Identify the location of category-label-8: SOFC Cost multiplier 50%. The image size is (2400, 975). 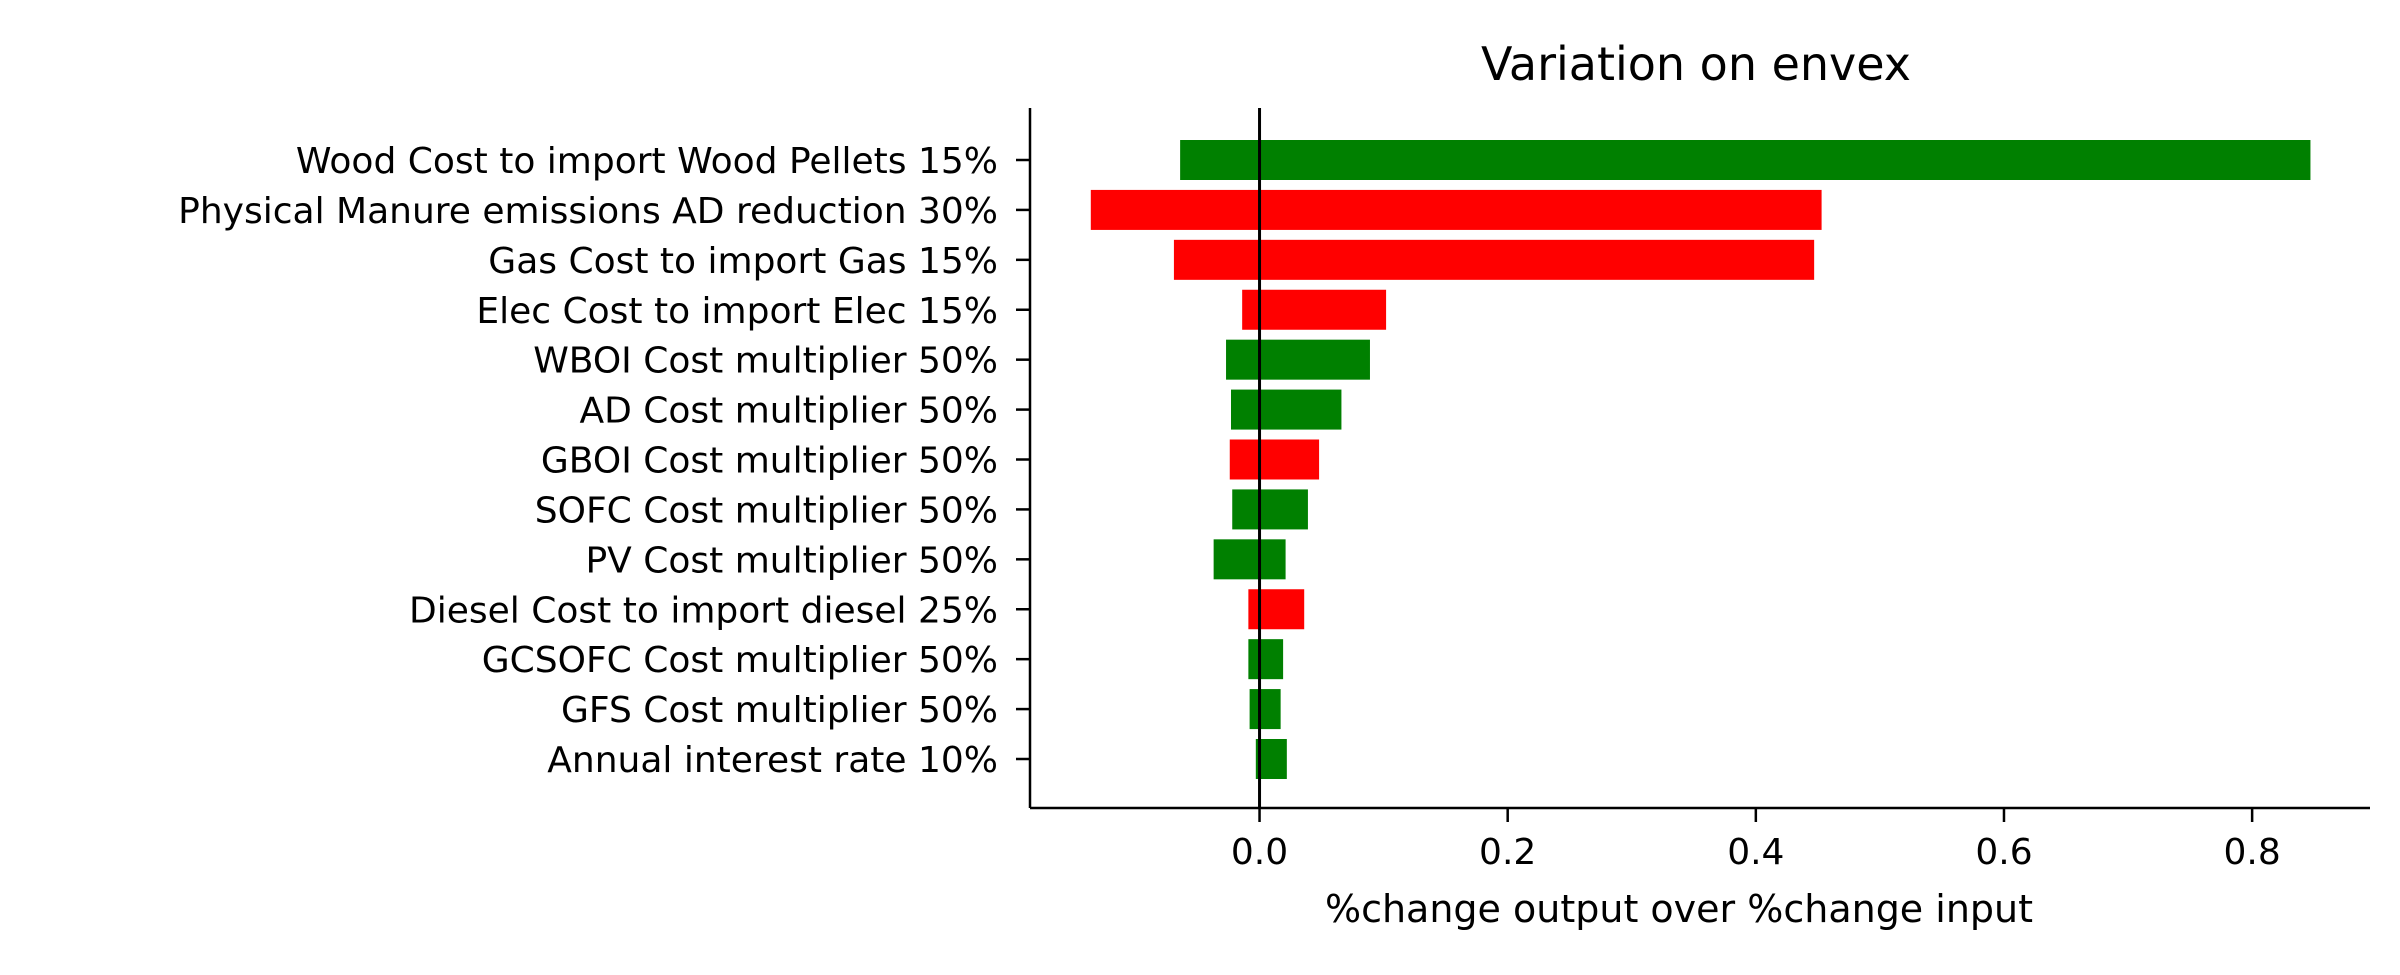
(766, 510).